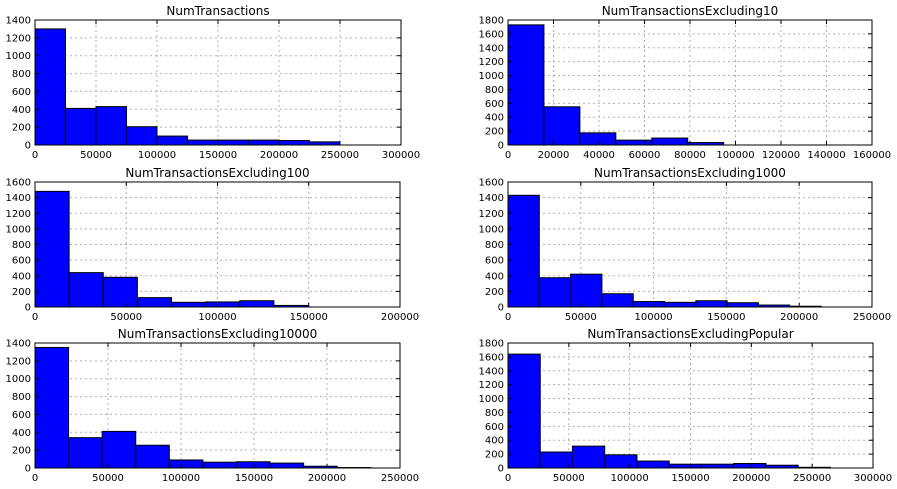 The image size is (897, 489). Describe the element at coordinates (690, 173) in the screenshot. I see `subplot-title: NumTransactionsExcluding1000` at that location.